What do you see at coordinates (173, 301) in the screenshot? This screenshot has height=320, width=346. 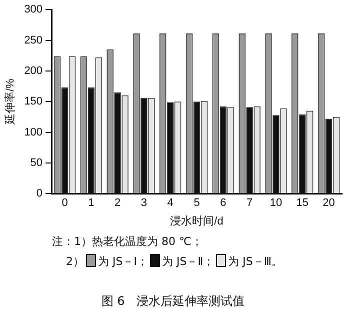 I see `text: 图 6 浸水后延伸率测试值` at bounding box center [173, 301].